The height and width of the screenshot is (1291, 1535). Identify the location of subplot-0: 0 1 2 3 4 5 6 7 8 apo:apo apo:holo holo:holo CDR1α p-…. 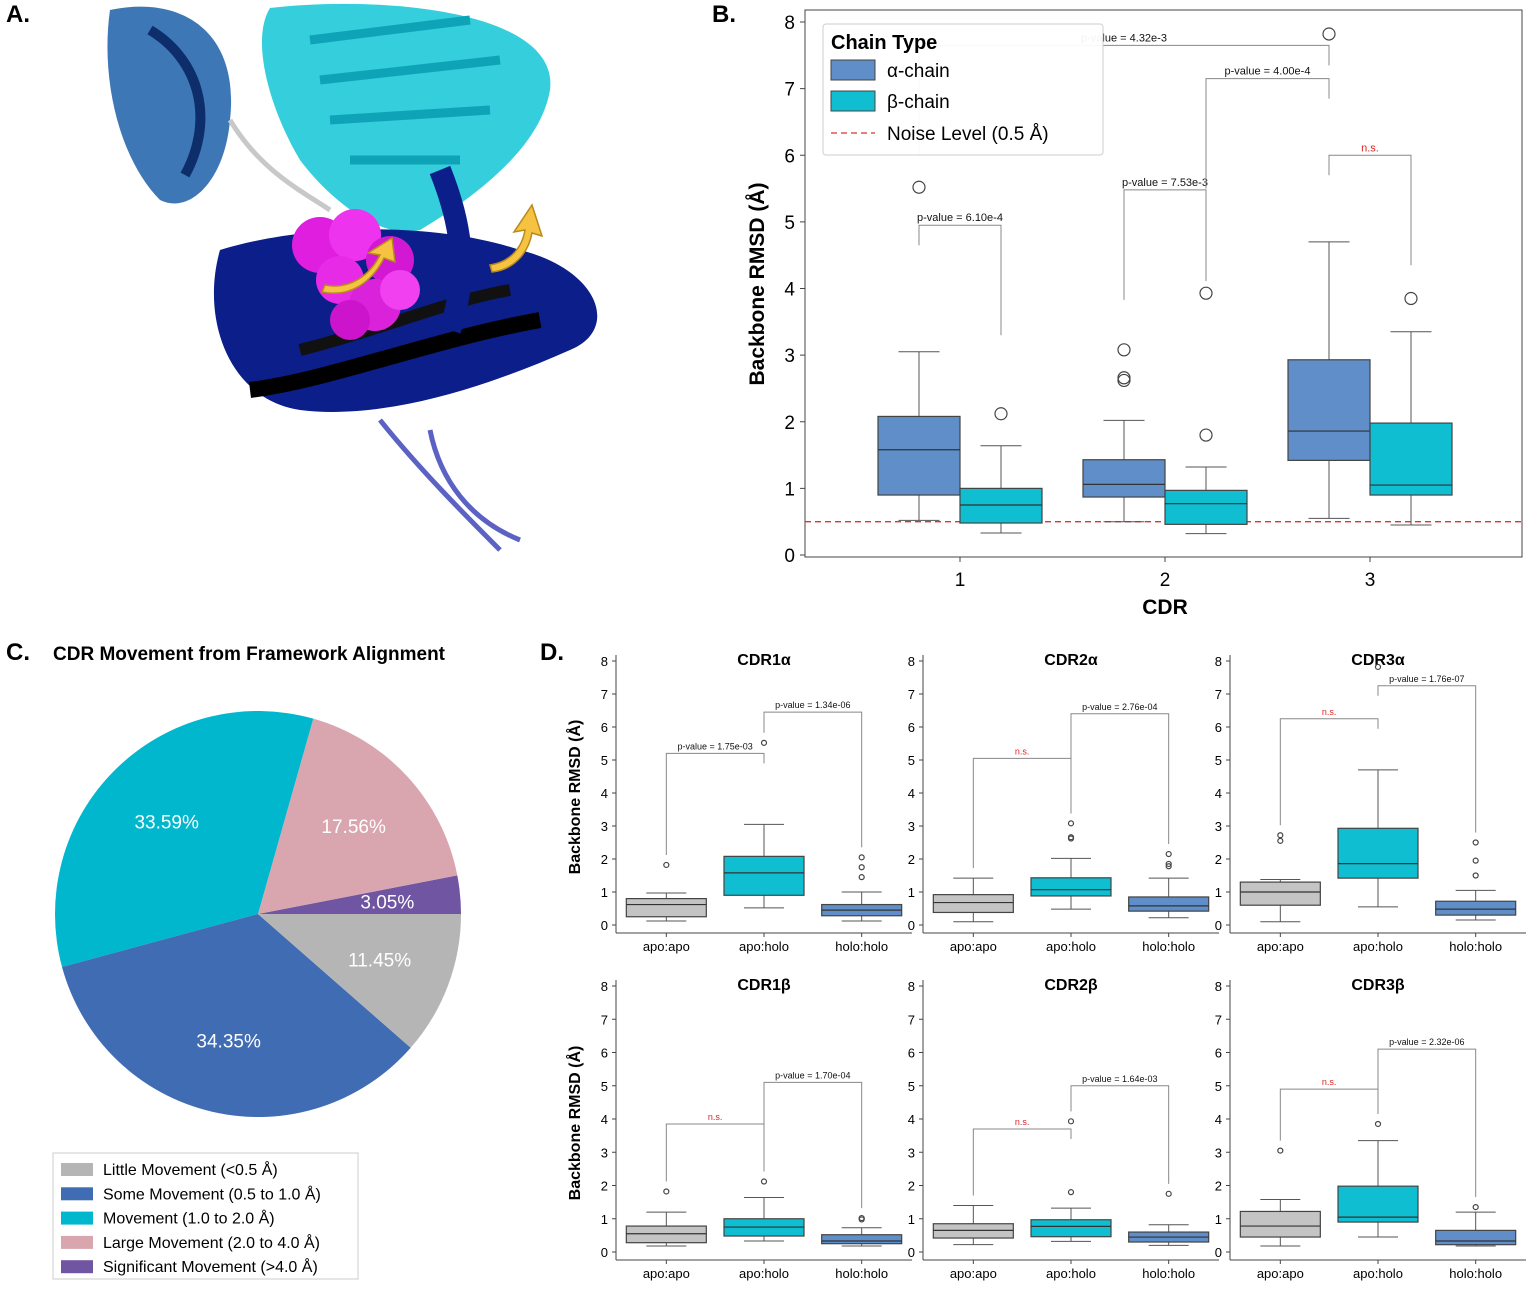
(738, 803).